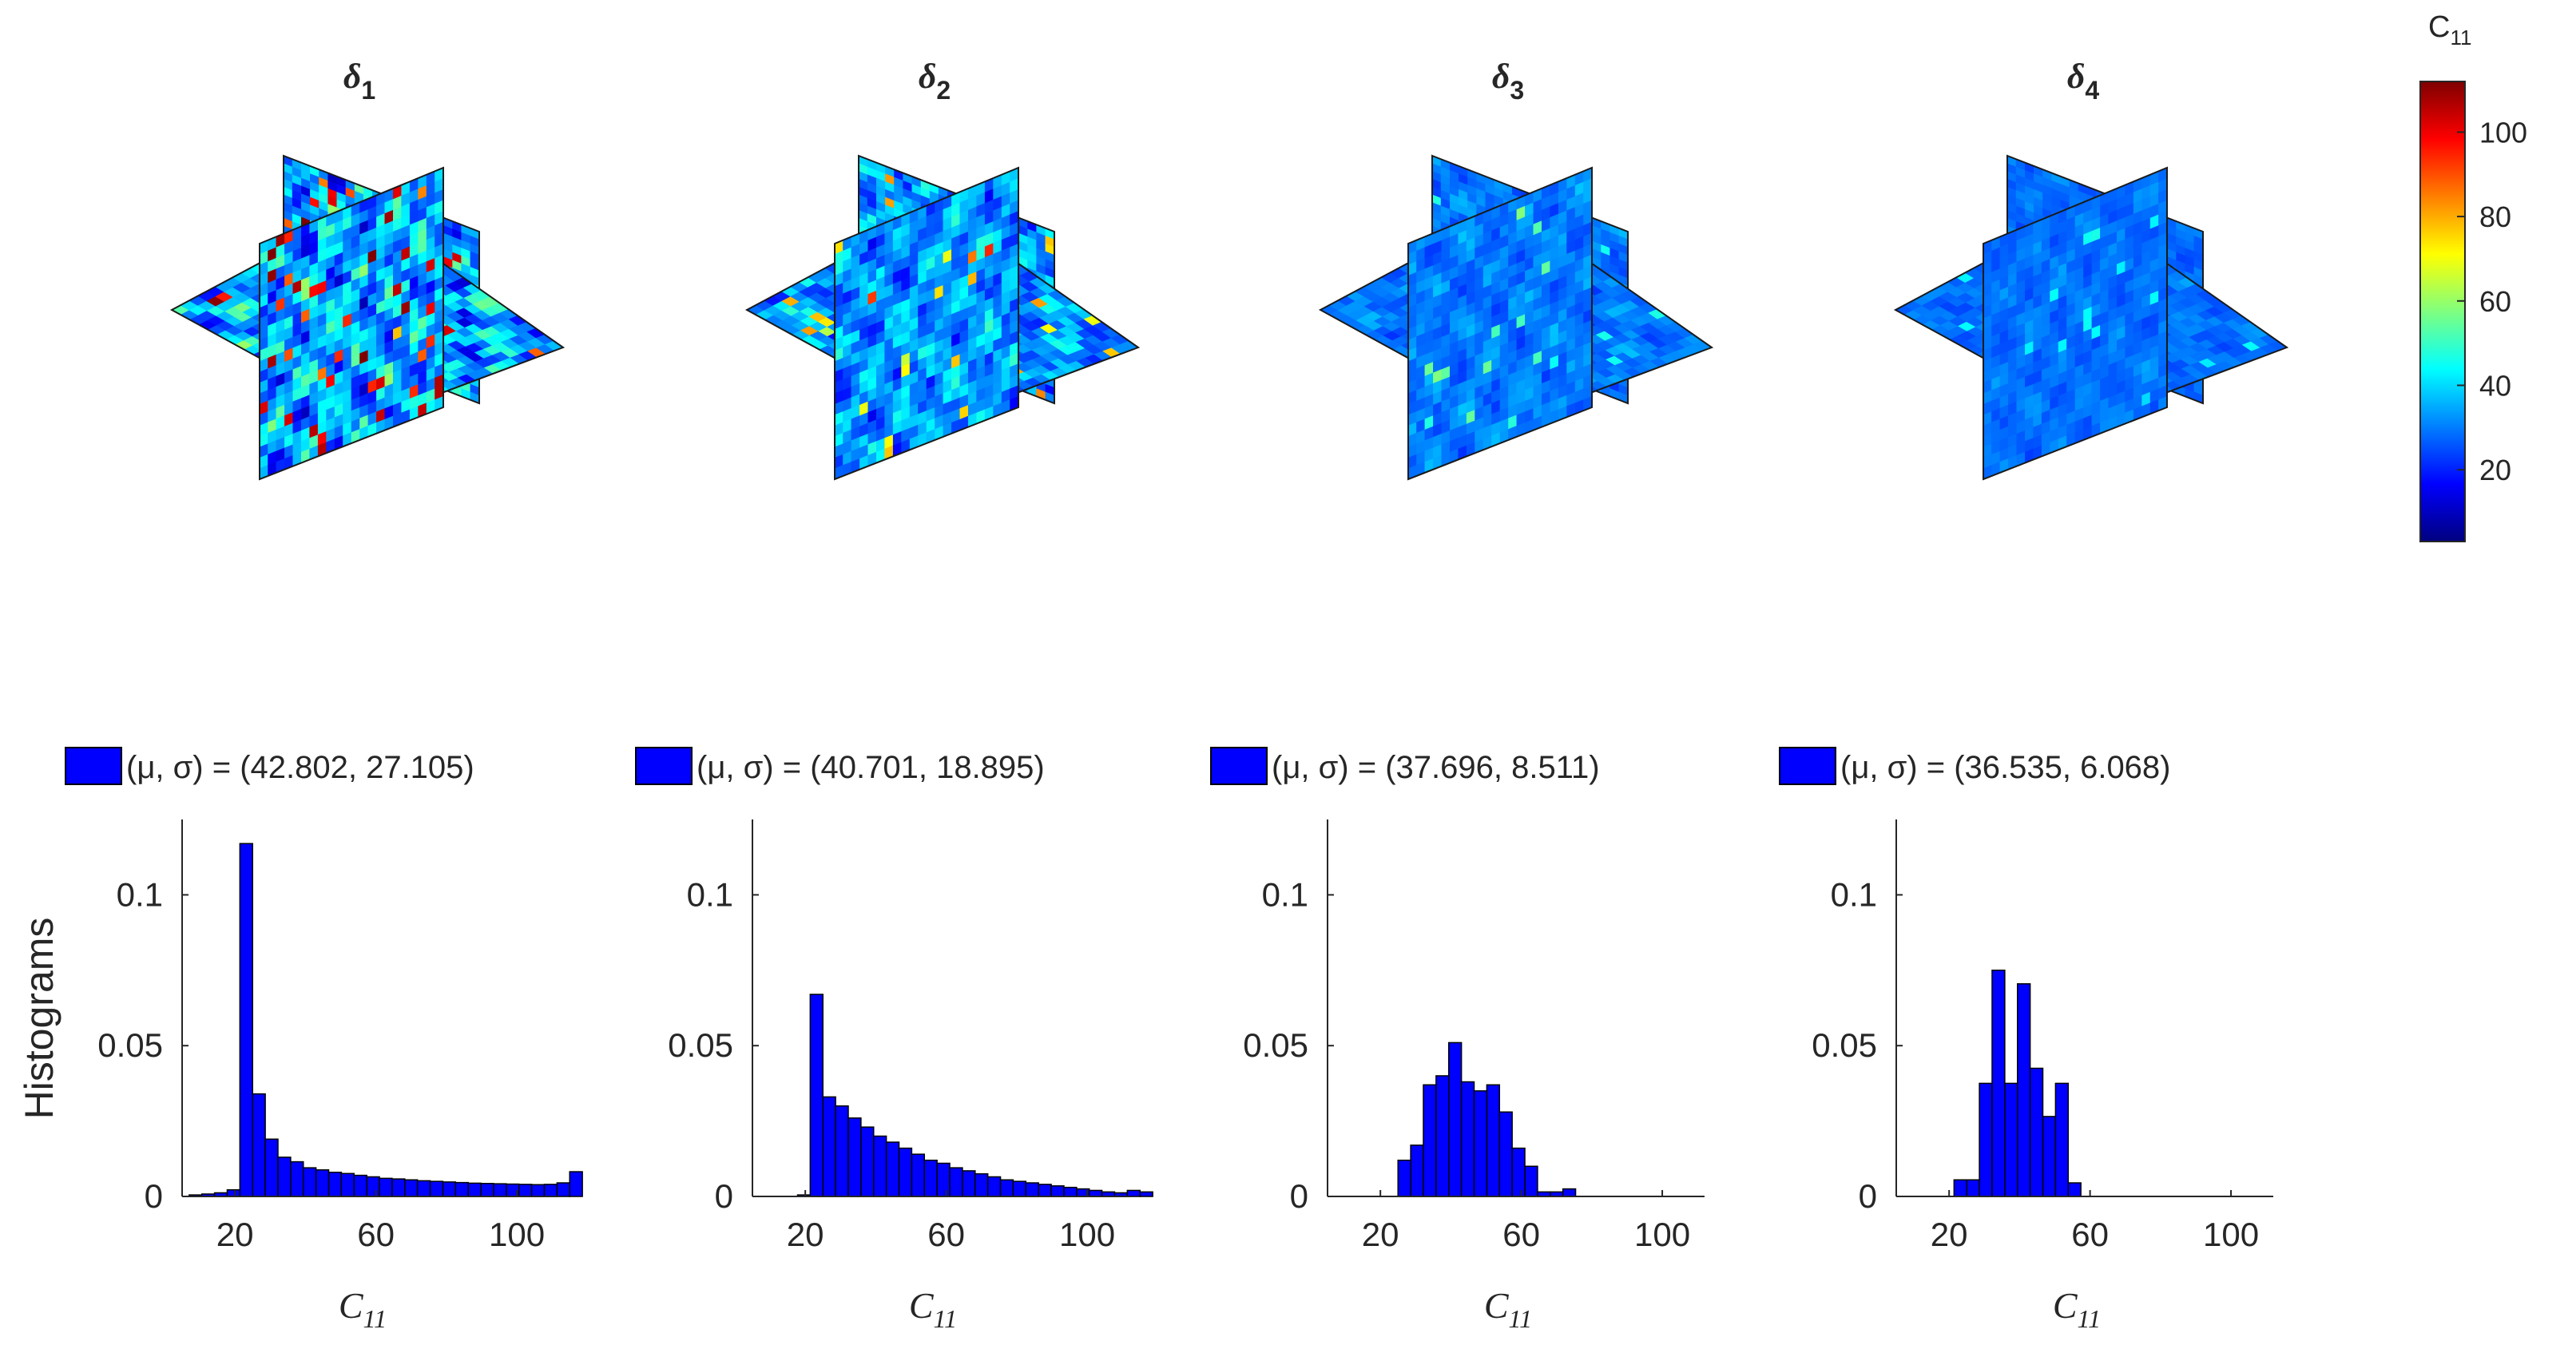 This screenshot has height=1345, width=2576. Describe the element at coordinates (368, 90) in the screenshot. I see `slice-title-sub: 1` at that location.